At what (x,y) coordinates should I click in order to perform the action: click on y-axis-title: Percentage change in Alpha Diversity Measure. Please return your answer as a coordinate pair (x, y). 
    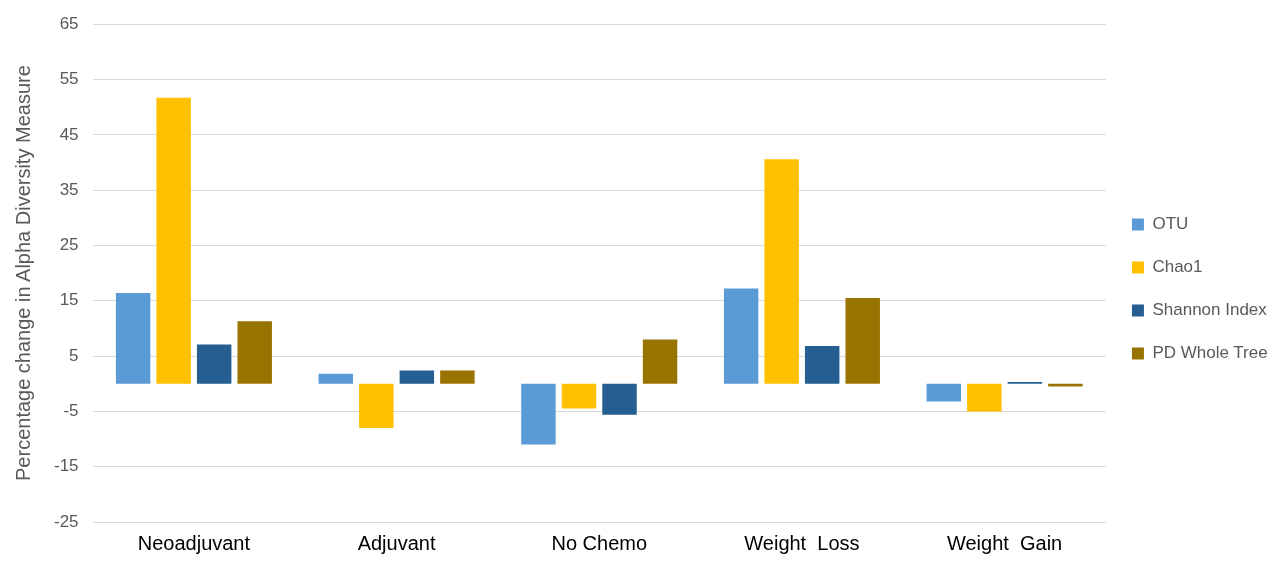
    Looking at the image, I should click on (22, 273).